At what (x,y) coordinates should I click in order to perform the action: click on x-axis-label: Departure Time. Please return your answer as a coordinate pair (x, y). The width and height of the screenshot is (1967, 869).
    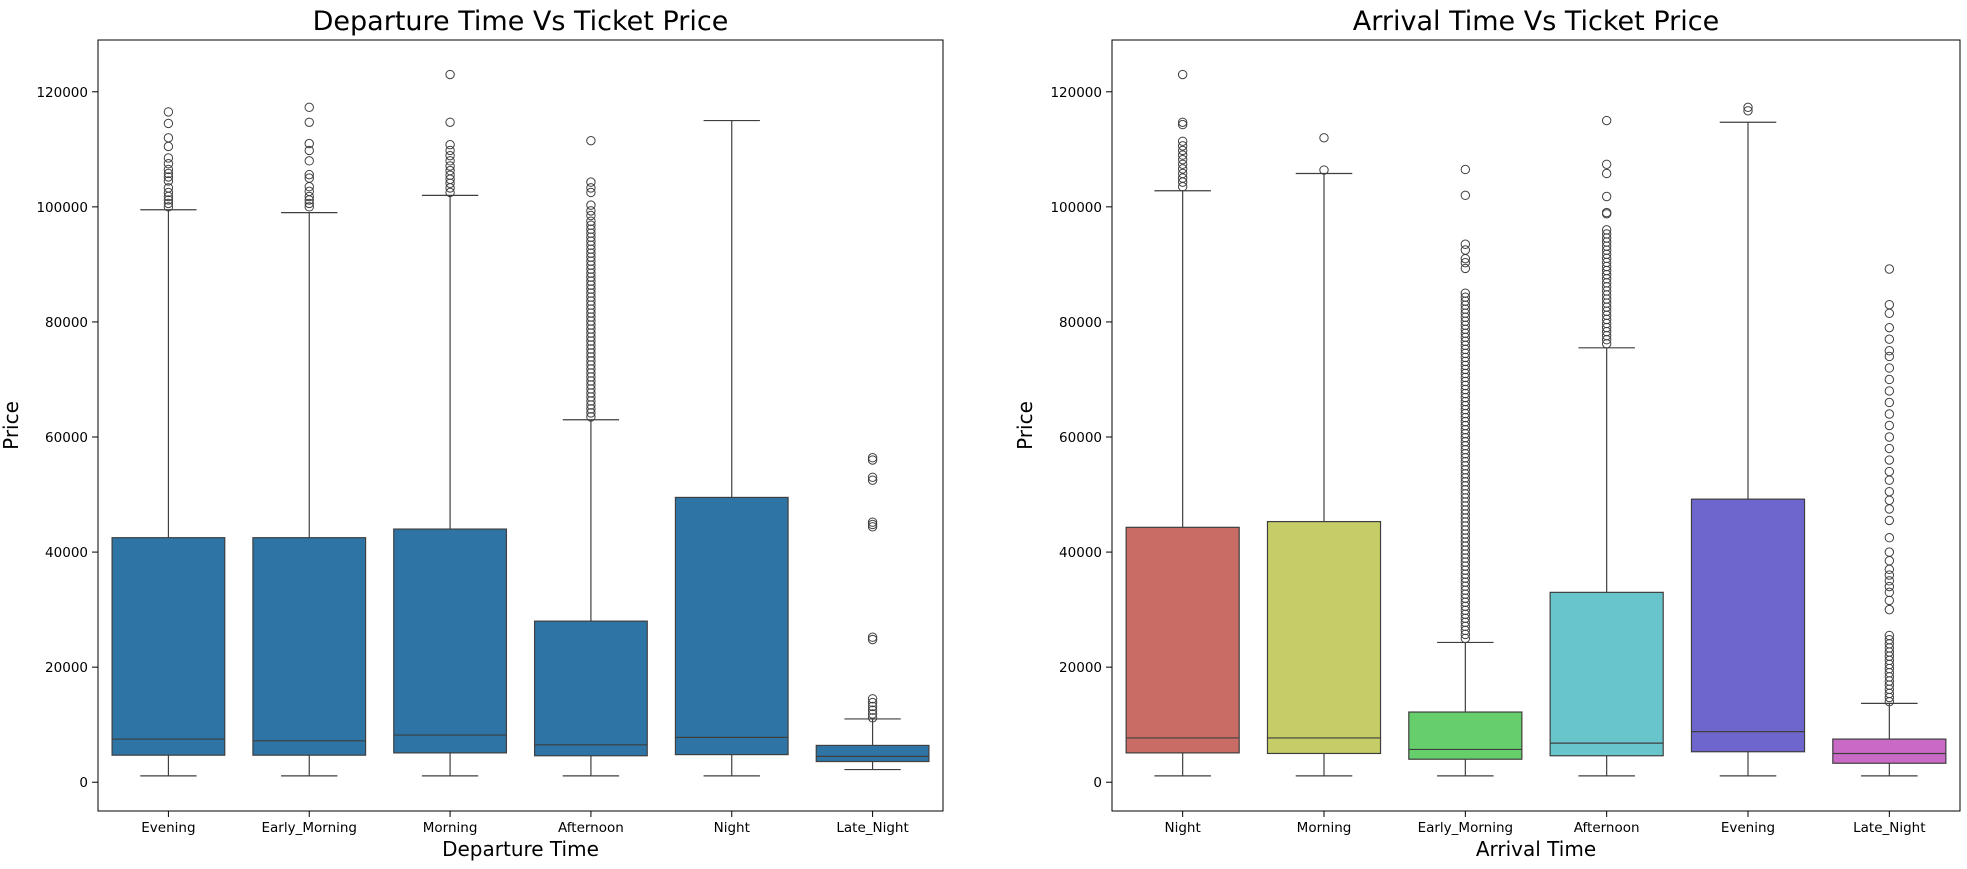
    Looking at the image, I should click on (520, 849).